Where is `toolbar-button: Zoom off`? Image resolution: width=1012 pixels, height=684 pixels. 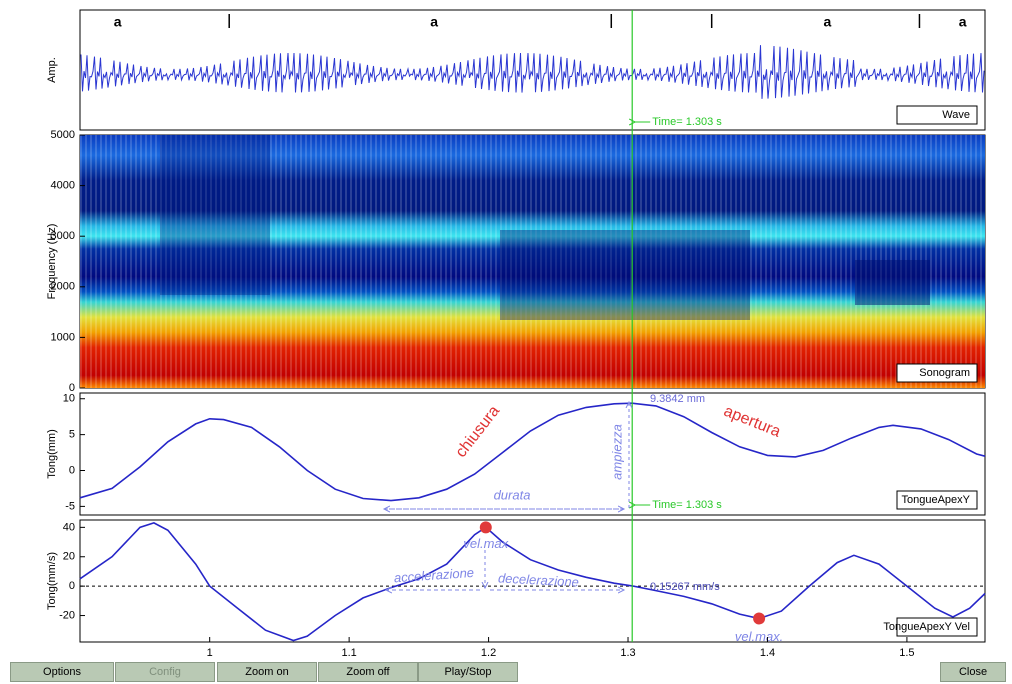 toolbar-button: Zoom off is located at coordinates (368, 672).